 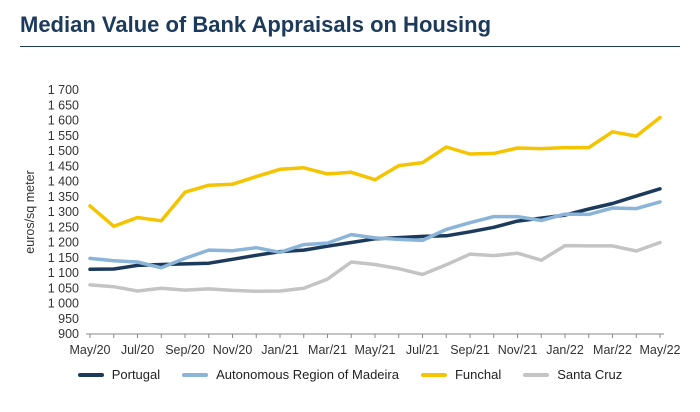 I want to click on legend-label: Santa Cruz, so click(x=590, y=374).